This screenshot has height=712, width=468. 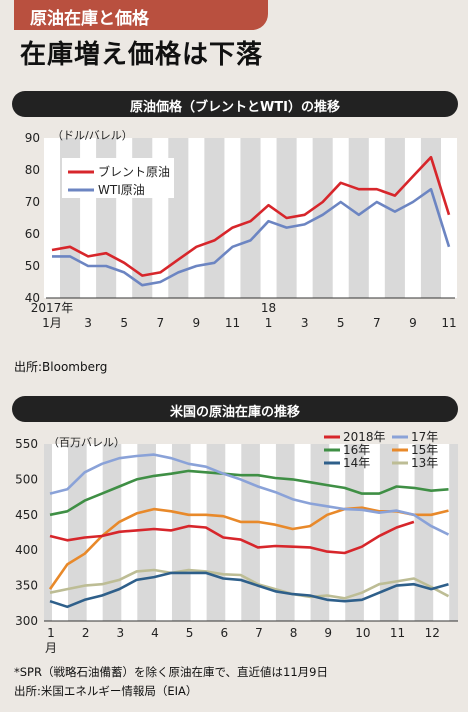 What do you see at coordinates (32, 266) in the screenshot?
I see `chart1-y-tick-label: 50` at bounding box center [32, 266].